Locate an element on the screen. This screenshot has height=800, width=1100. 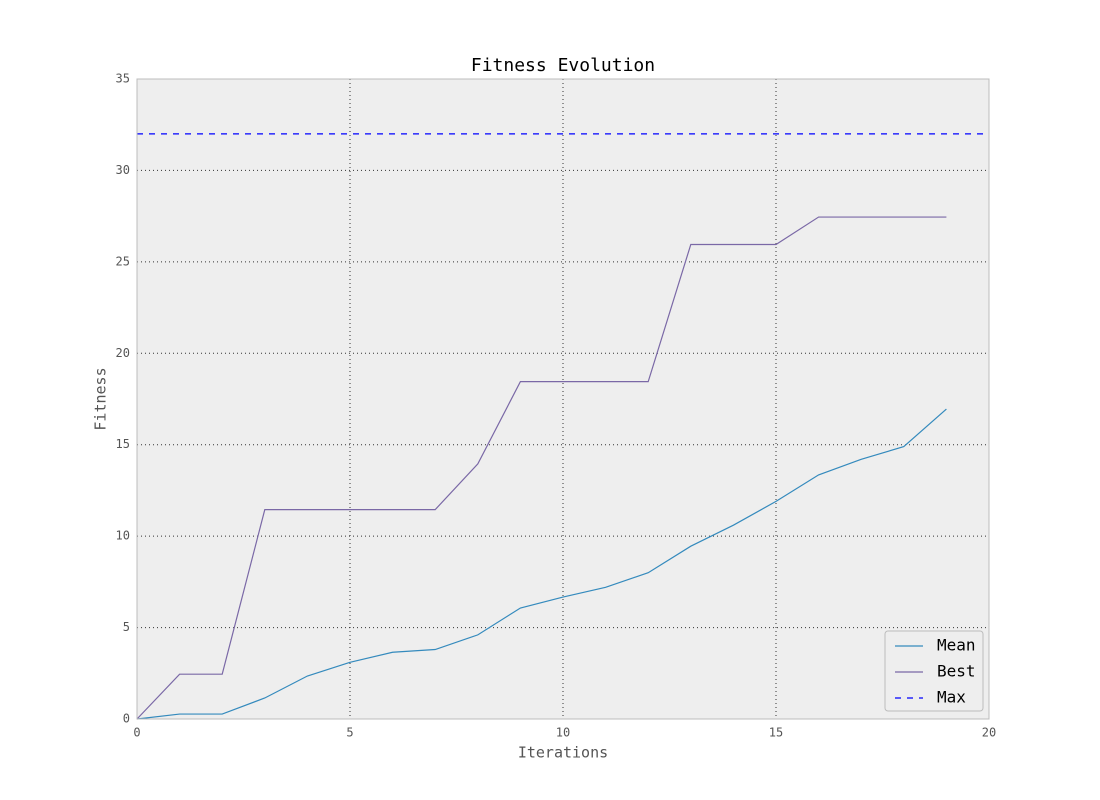
legend-box is located at coordinates (934, 671).